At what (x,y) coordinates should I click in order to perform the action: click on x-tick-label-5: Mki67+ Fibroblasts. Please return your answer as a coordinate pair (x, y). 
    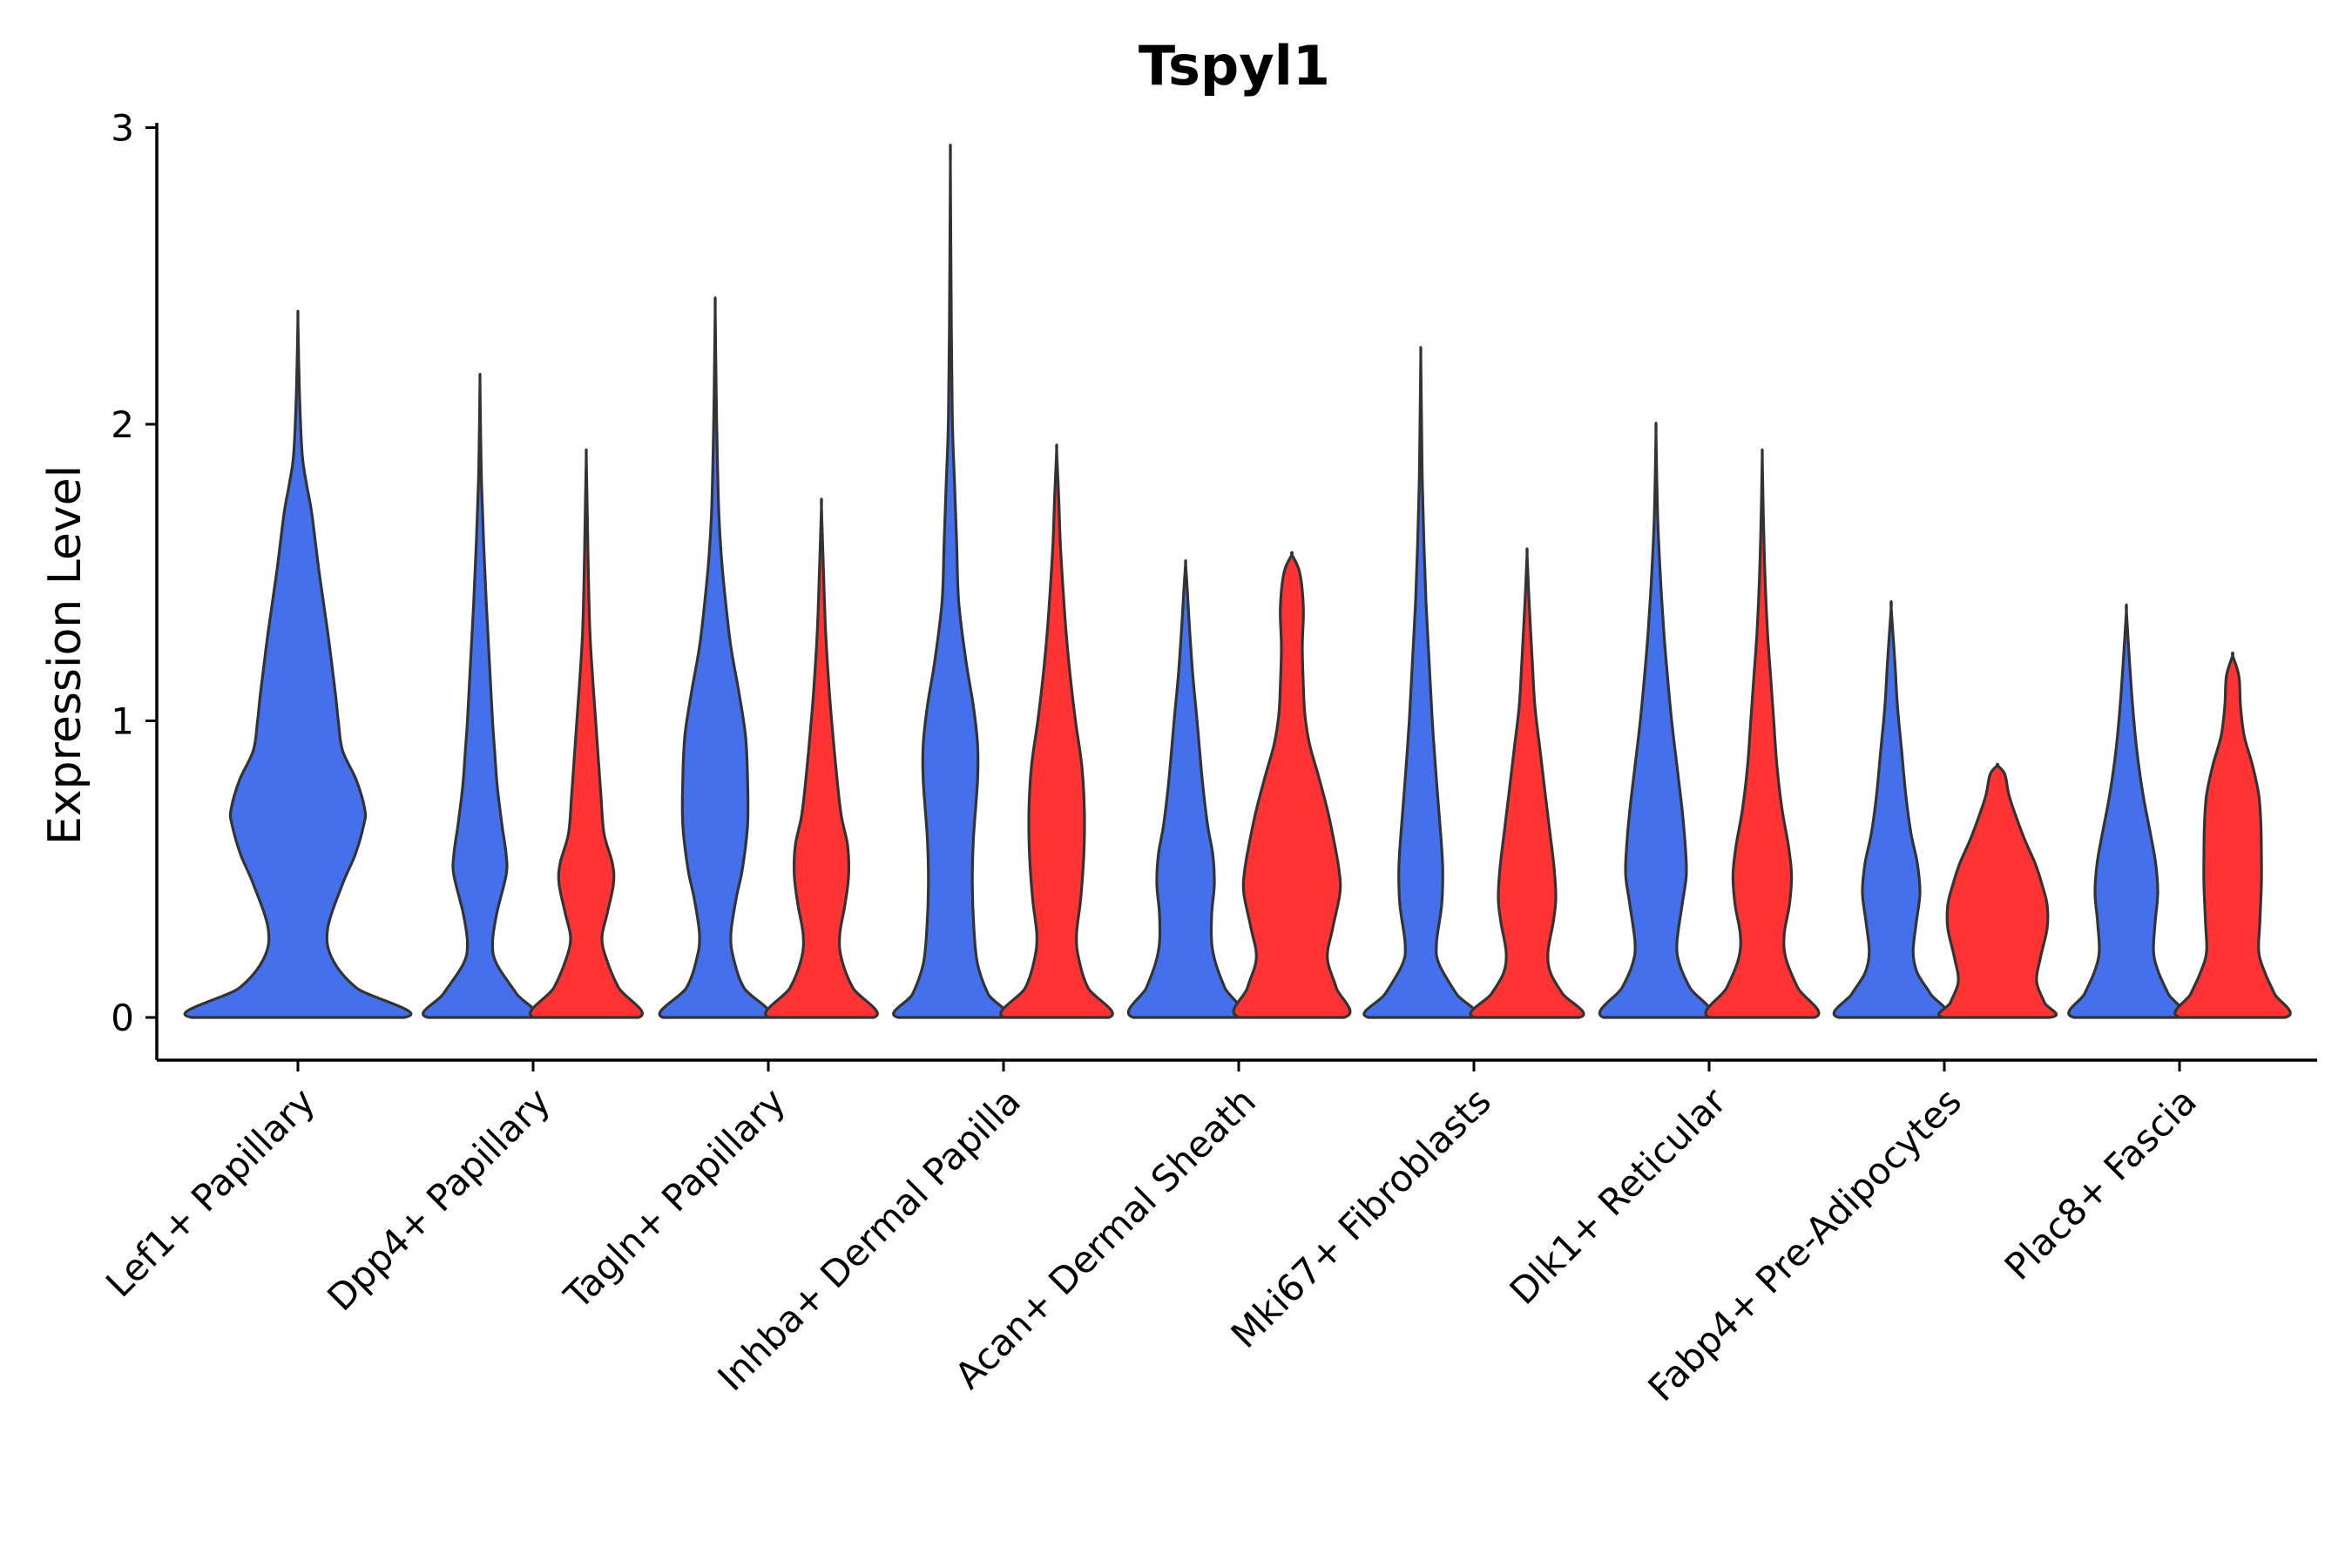
    Looking at the image, I should click on (1361, 1217).